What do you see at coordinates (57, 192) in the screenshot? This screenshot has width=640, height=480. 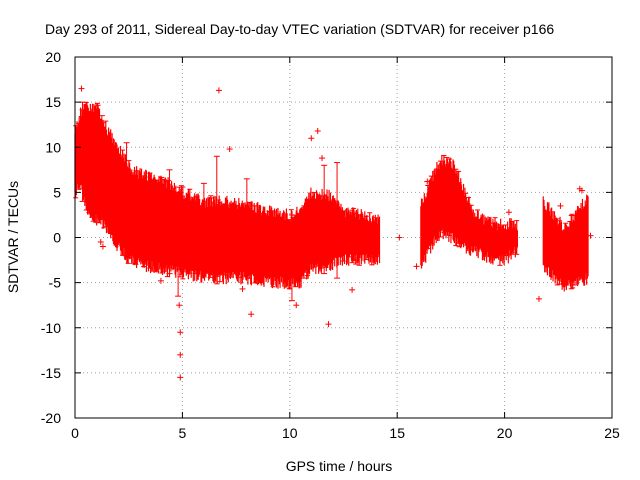 I see `y-tick-label: 5` at bounding box center [57, 192].